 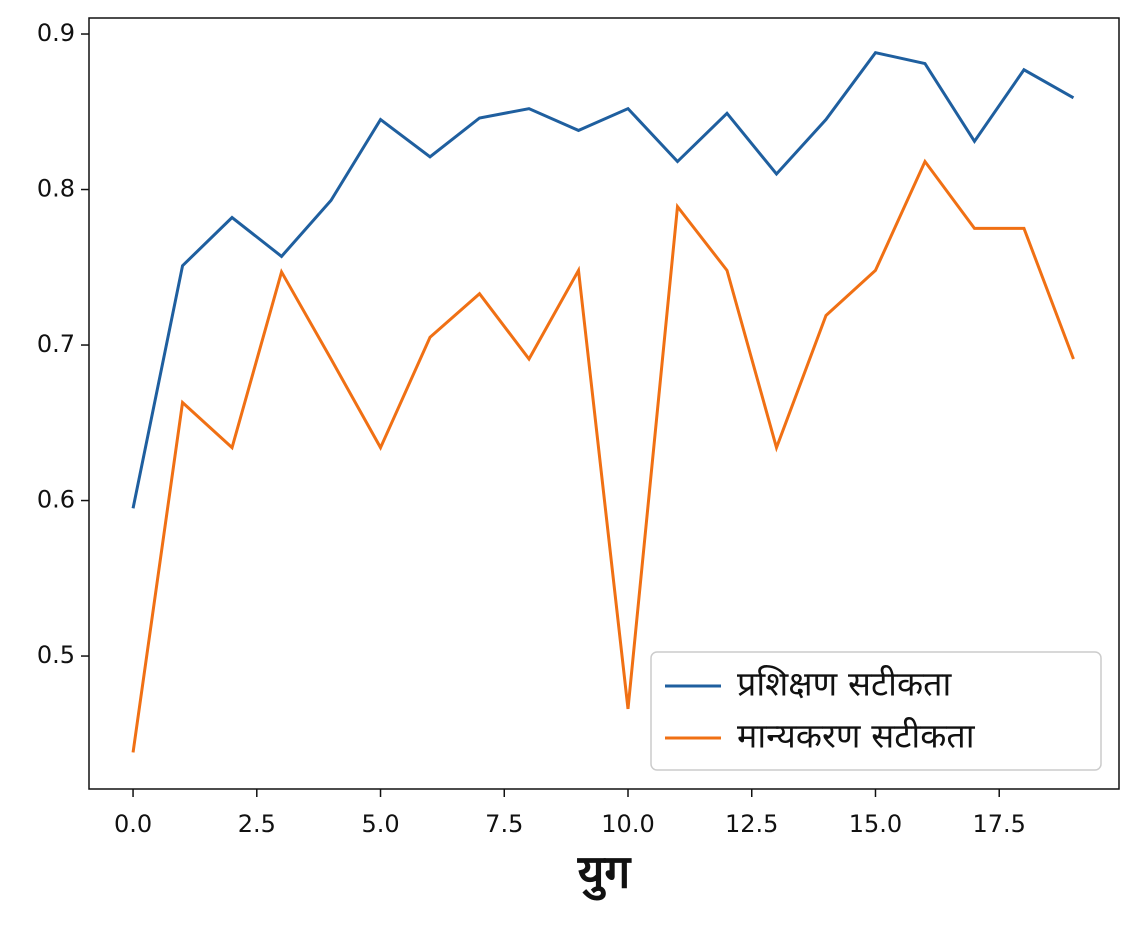 I want to click on y-tick-label: 0.9, so click(x=56, y=33).